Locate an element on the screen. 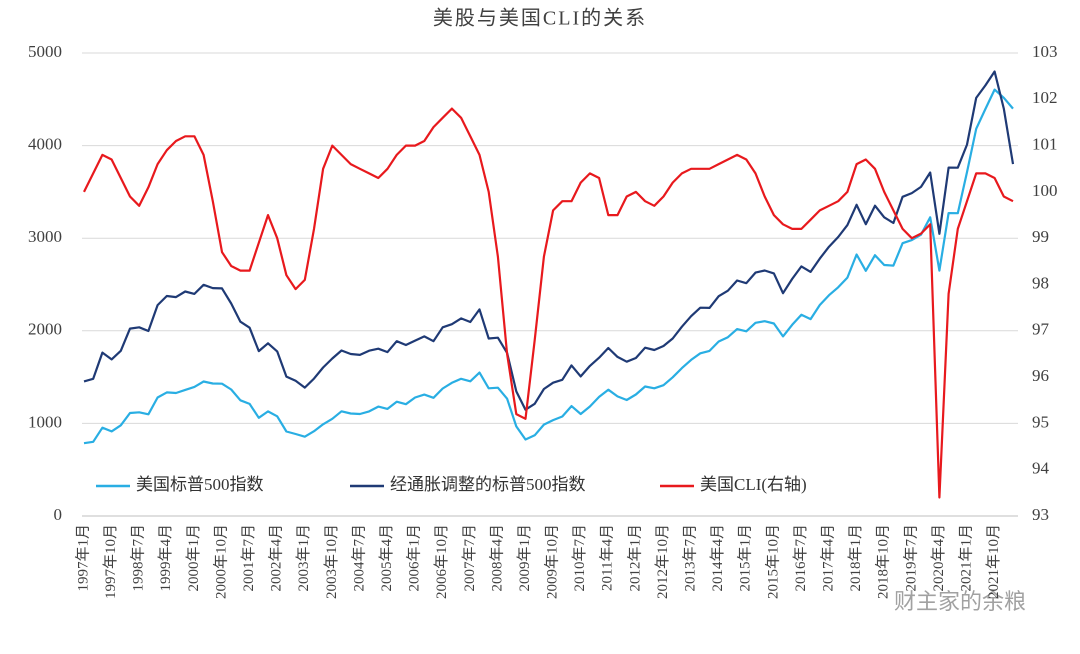 The width and height of the screenshot is (1080, 654). legend-label: 美国CLI(右轴) is located at coordinates (753, 484).